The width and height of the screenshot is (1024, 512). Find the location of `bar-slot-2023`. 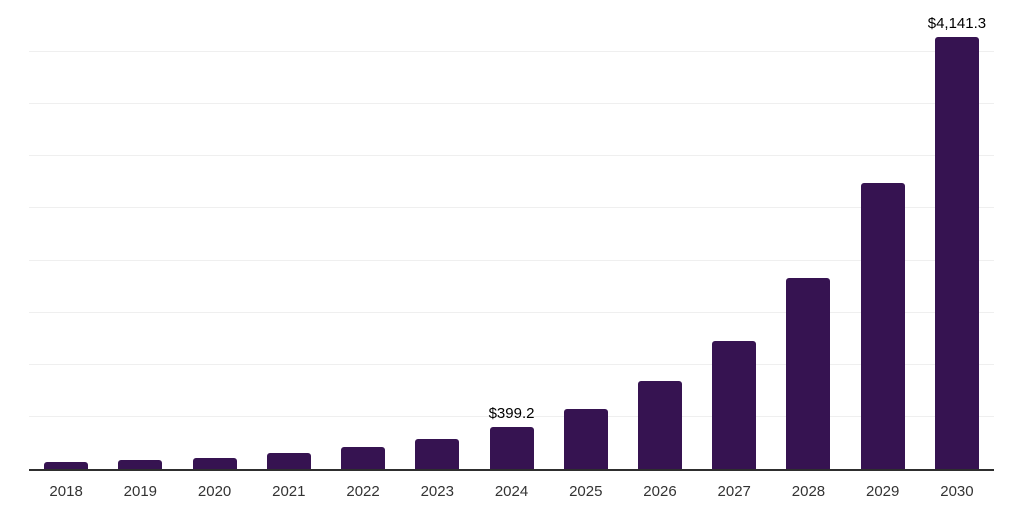

bar-slot-2023 is located at coordinates (437, 234).